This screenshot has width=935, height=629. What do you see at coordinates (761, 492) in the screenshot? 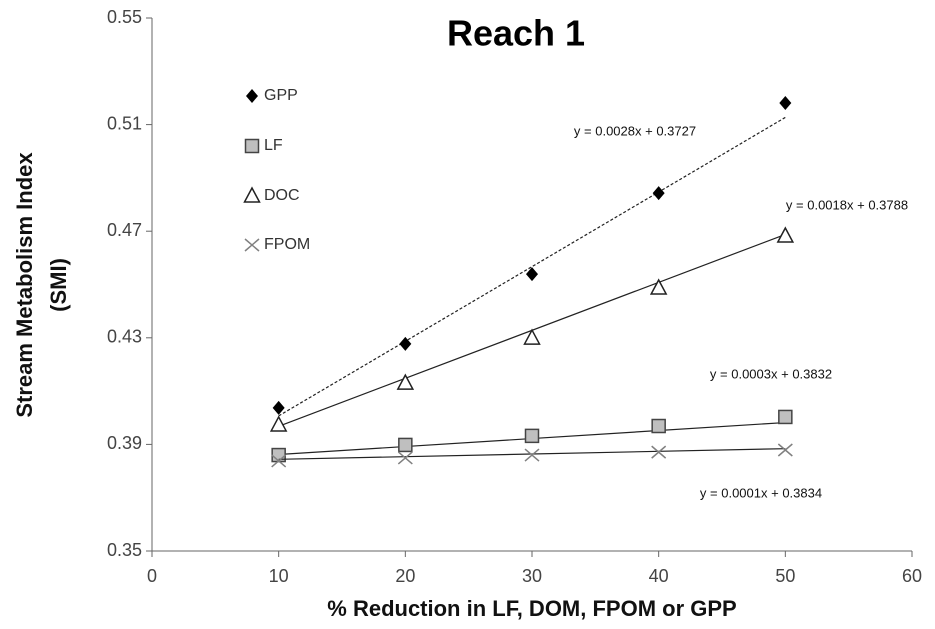
I see `trendline-equation: y = 0.0001x + 0.3834` at bounding box center [761, 492].